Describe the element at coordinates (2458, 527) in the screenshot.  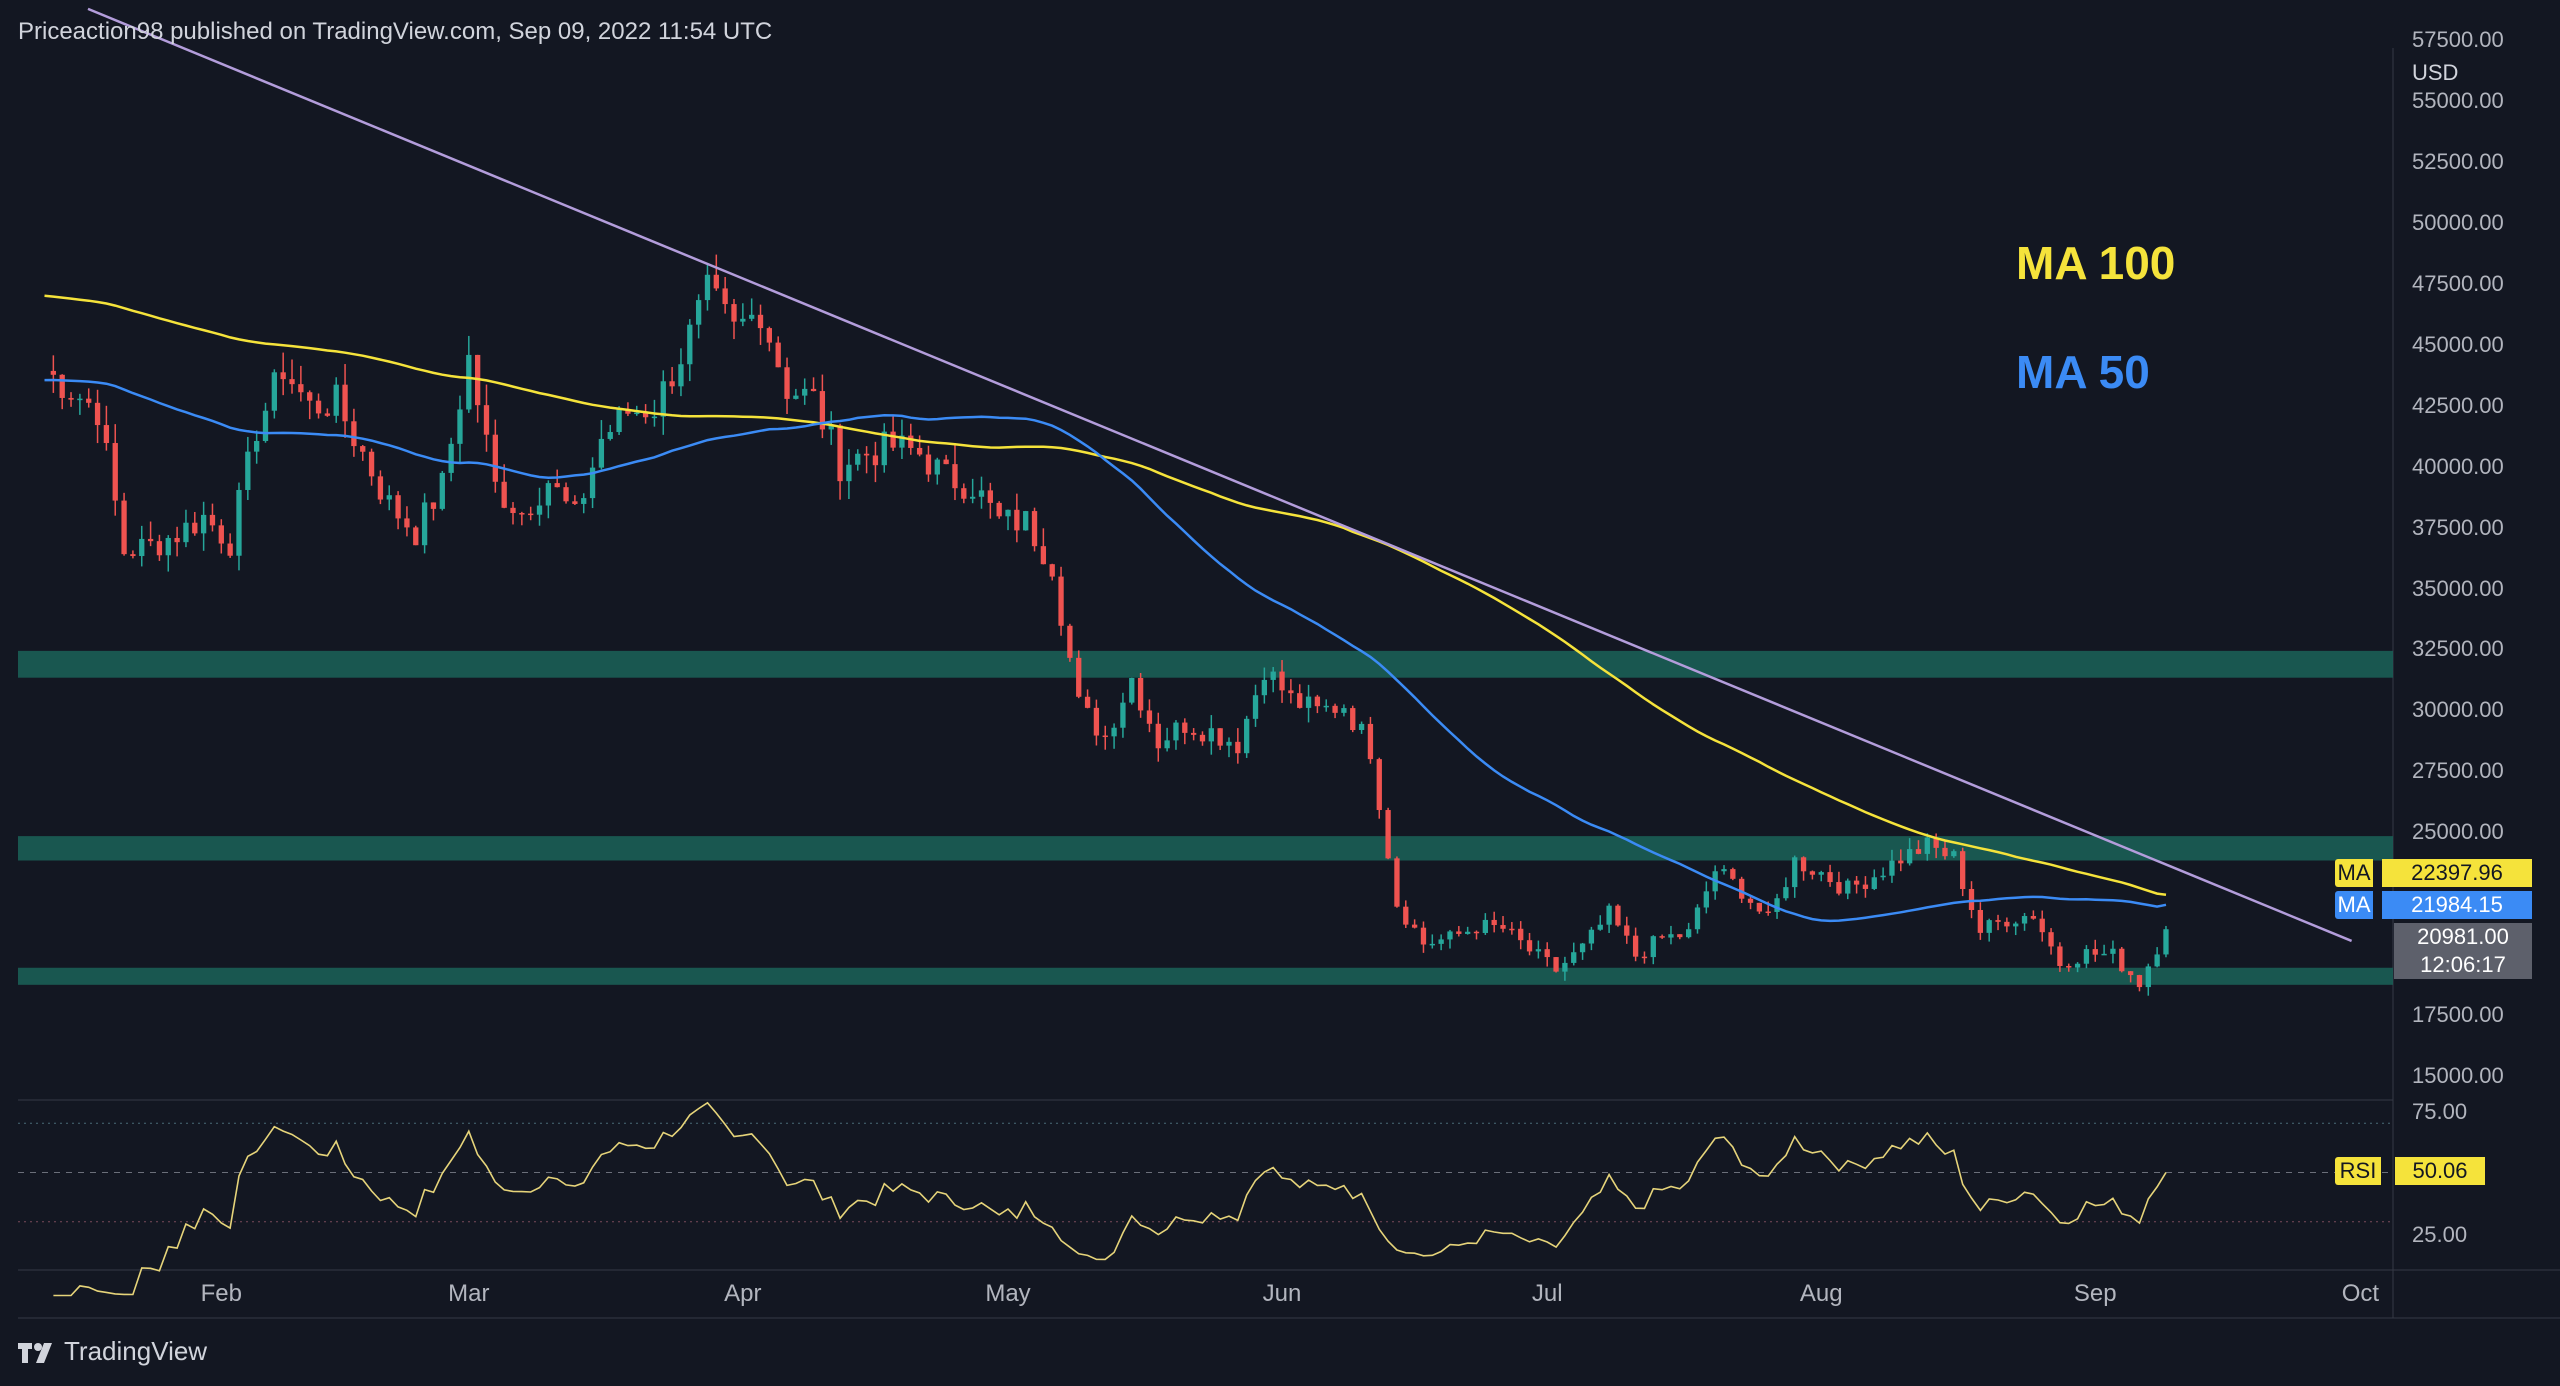
I see `price-tick: 37500.00` at that location.